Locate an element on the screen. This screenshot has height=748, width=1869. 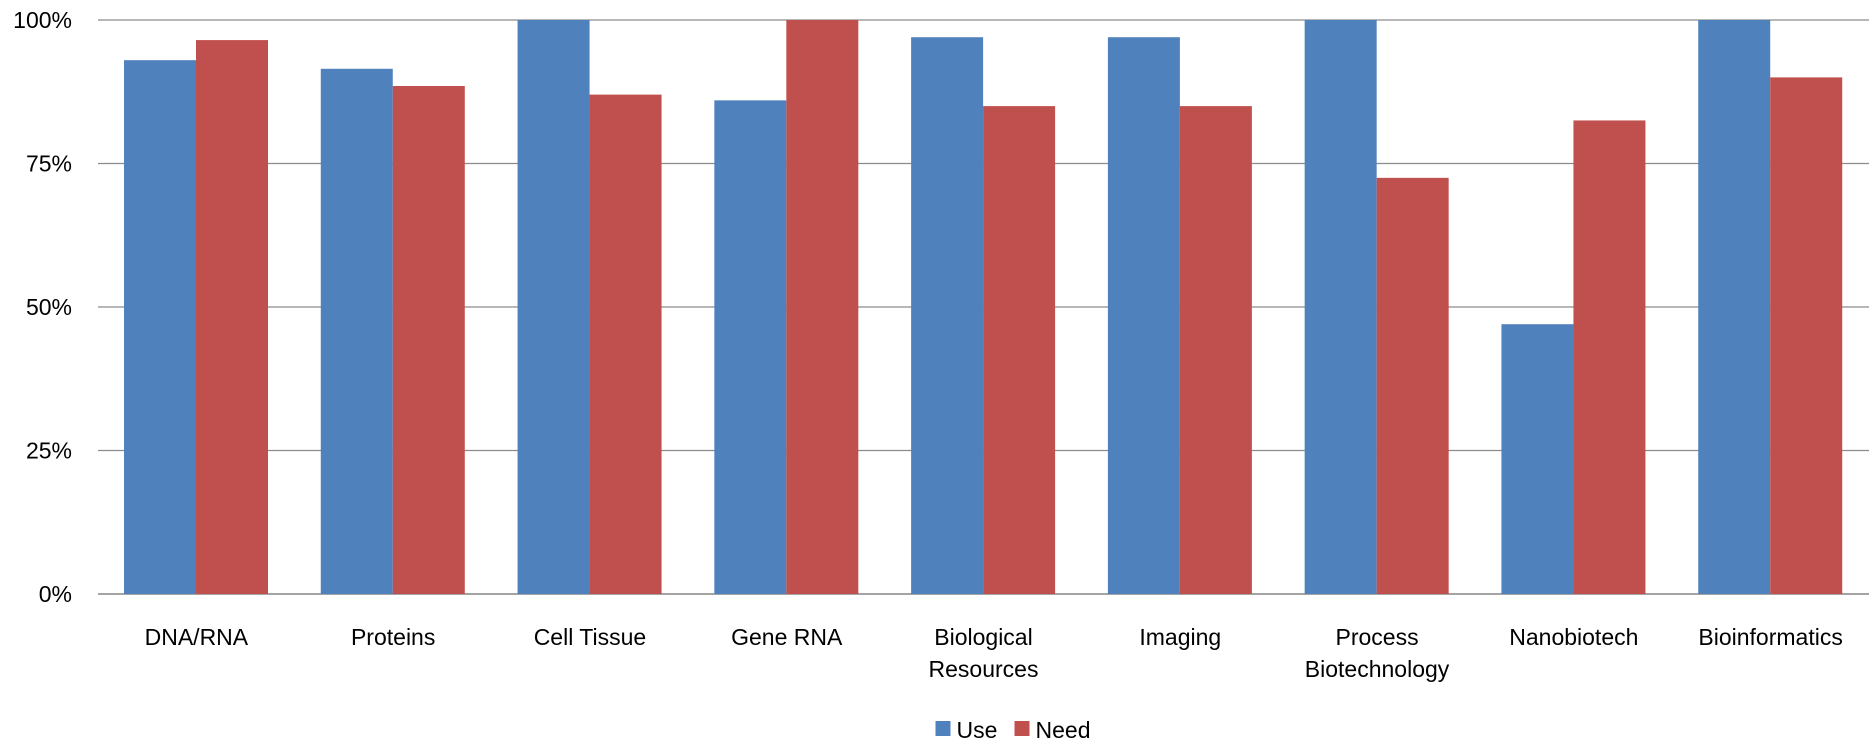
category-label: Biological is located at coordinates (983, 637).